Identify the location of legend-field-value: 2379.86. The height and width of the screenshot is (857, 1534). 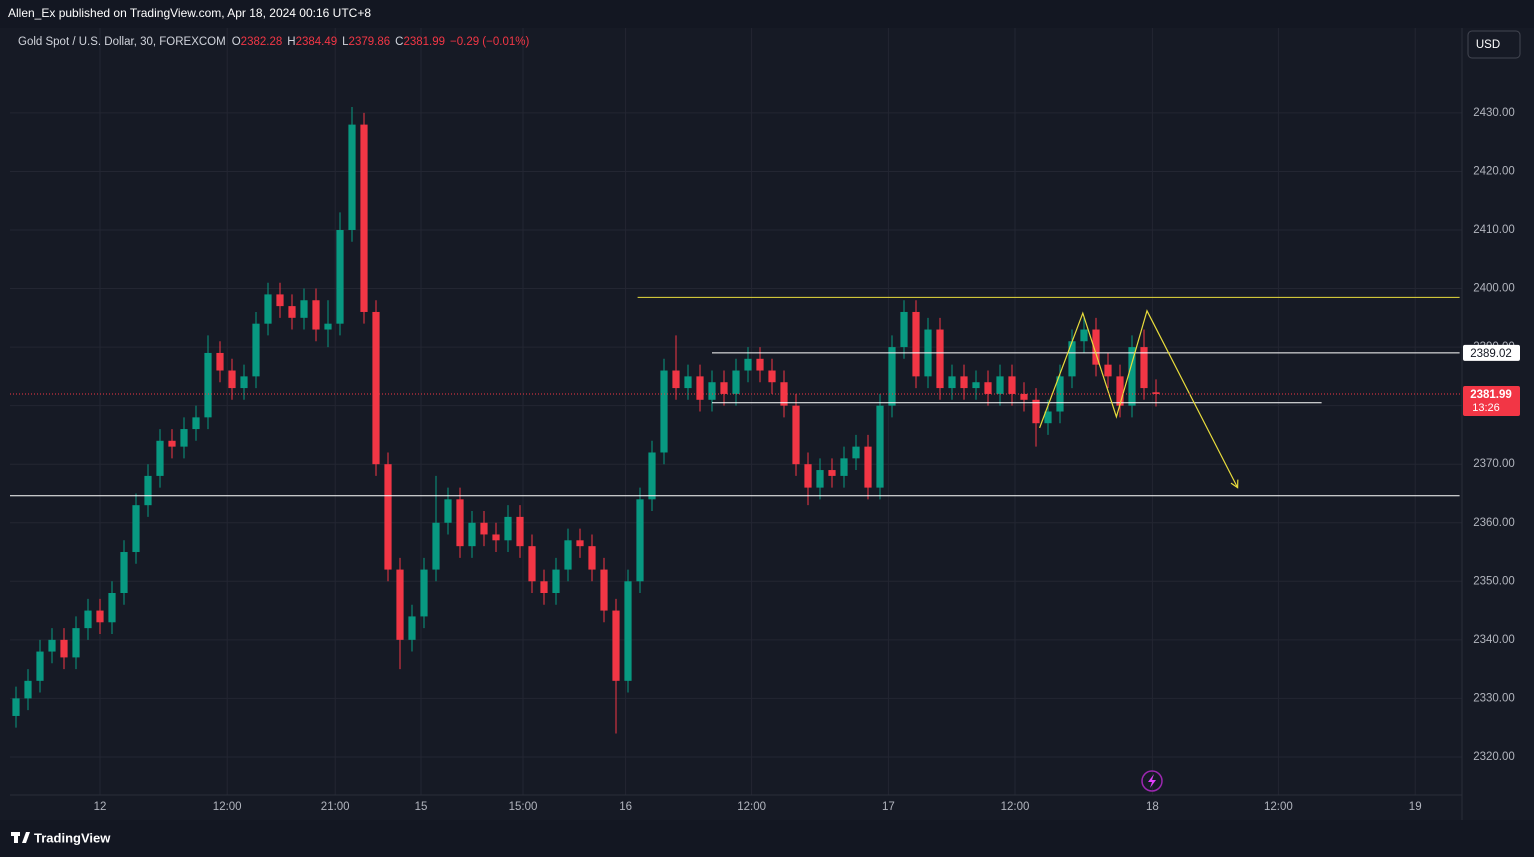
(370, 42).